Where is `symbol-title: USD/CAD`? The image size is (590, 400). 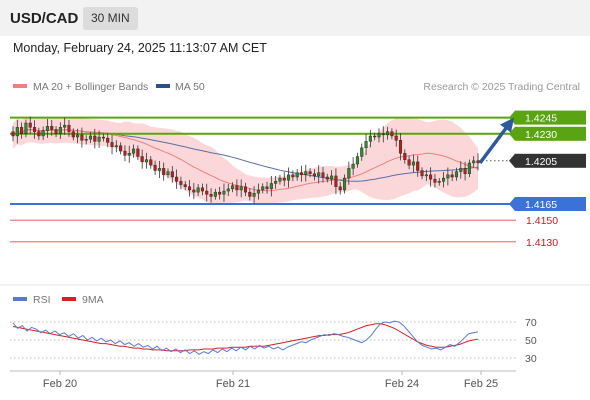 symbol-title: USD/CAD is located at coordinates (44, 18).